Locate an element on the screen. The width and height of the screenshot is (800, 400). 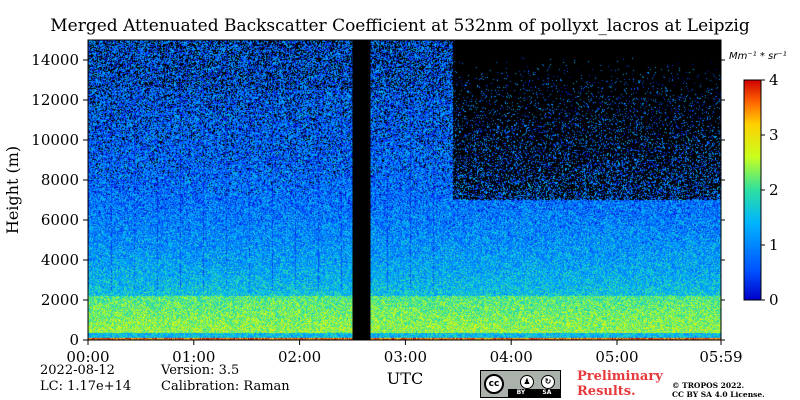
x-tick-label: 03:00 is located at coordinates (405, 357).